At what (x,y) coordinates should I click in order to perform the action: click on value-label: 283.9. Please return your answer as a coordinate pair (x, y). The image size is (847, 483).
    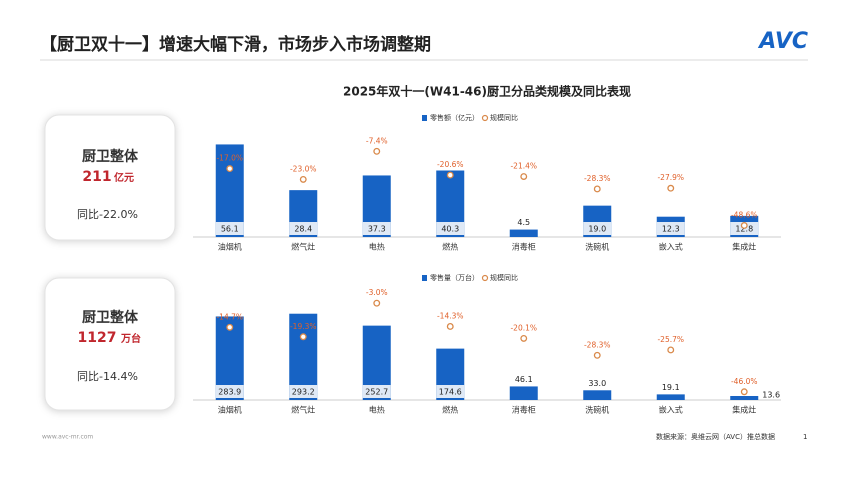
    Looking at the image, I should click on (229, 392).